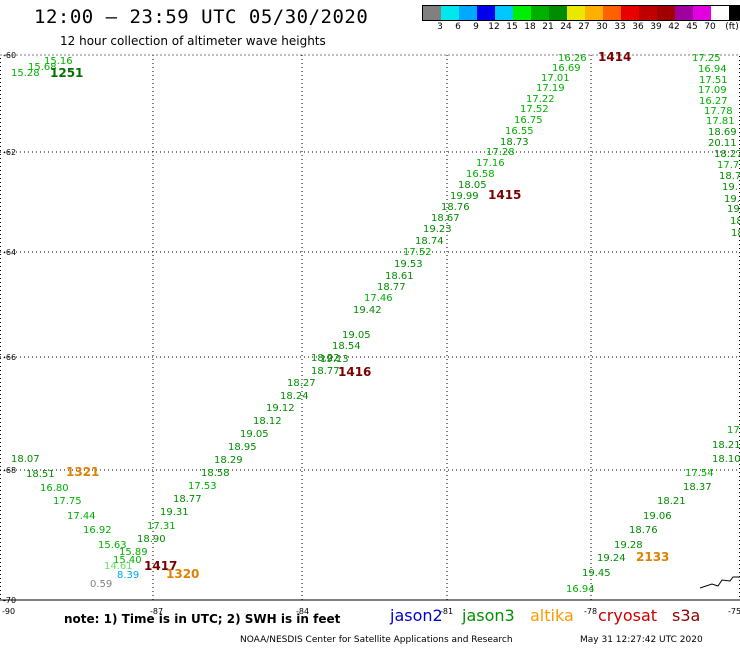 This screenshot has height=650, width=740. I want to click on wave-height-label: 17.81, so click(720, 121).